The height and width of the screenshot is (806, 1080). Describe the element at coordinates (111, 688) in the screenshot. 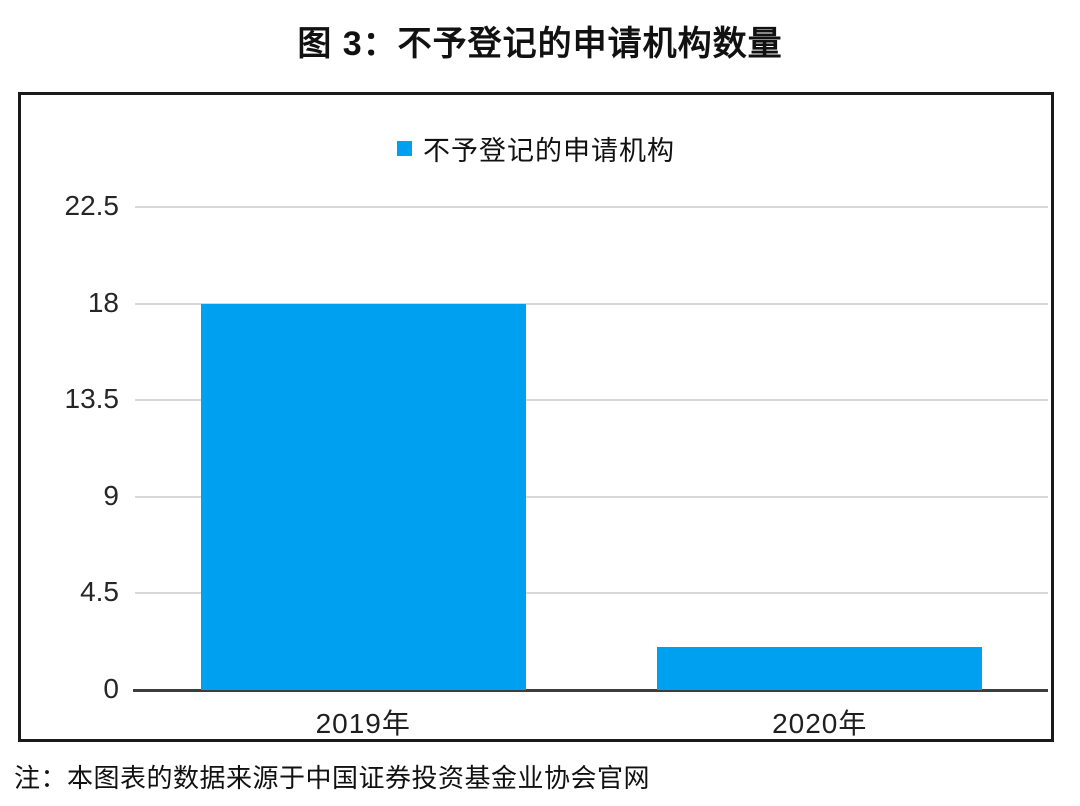

I see `y-tick-label: 0` at that location.